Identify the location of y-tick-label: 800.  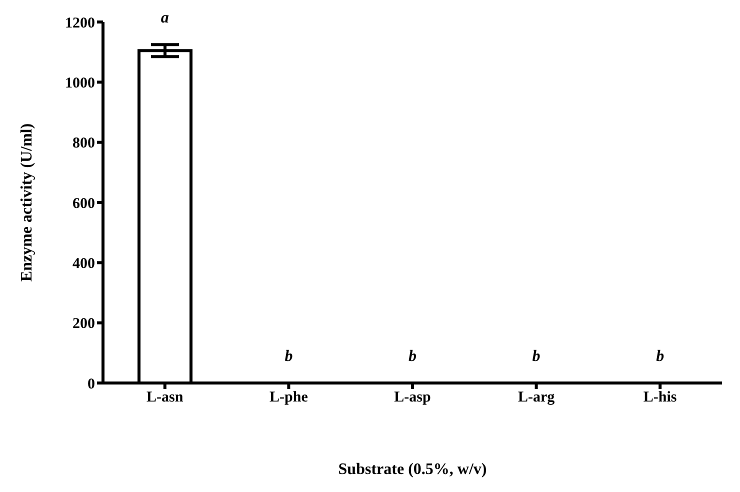
(83, 144).